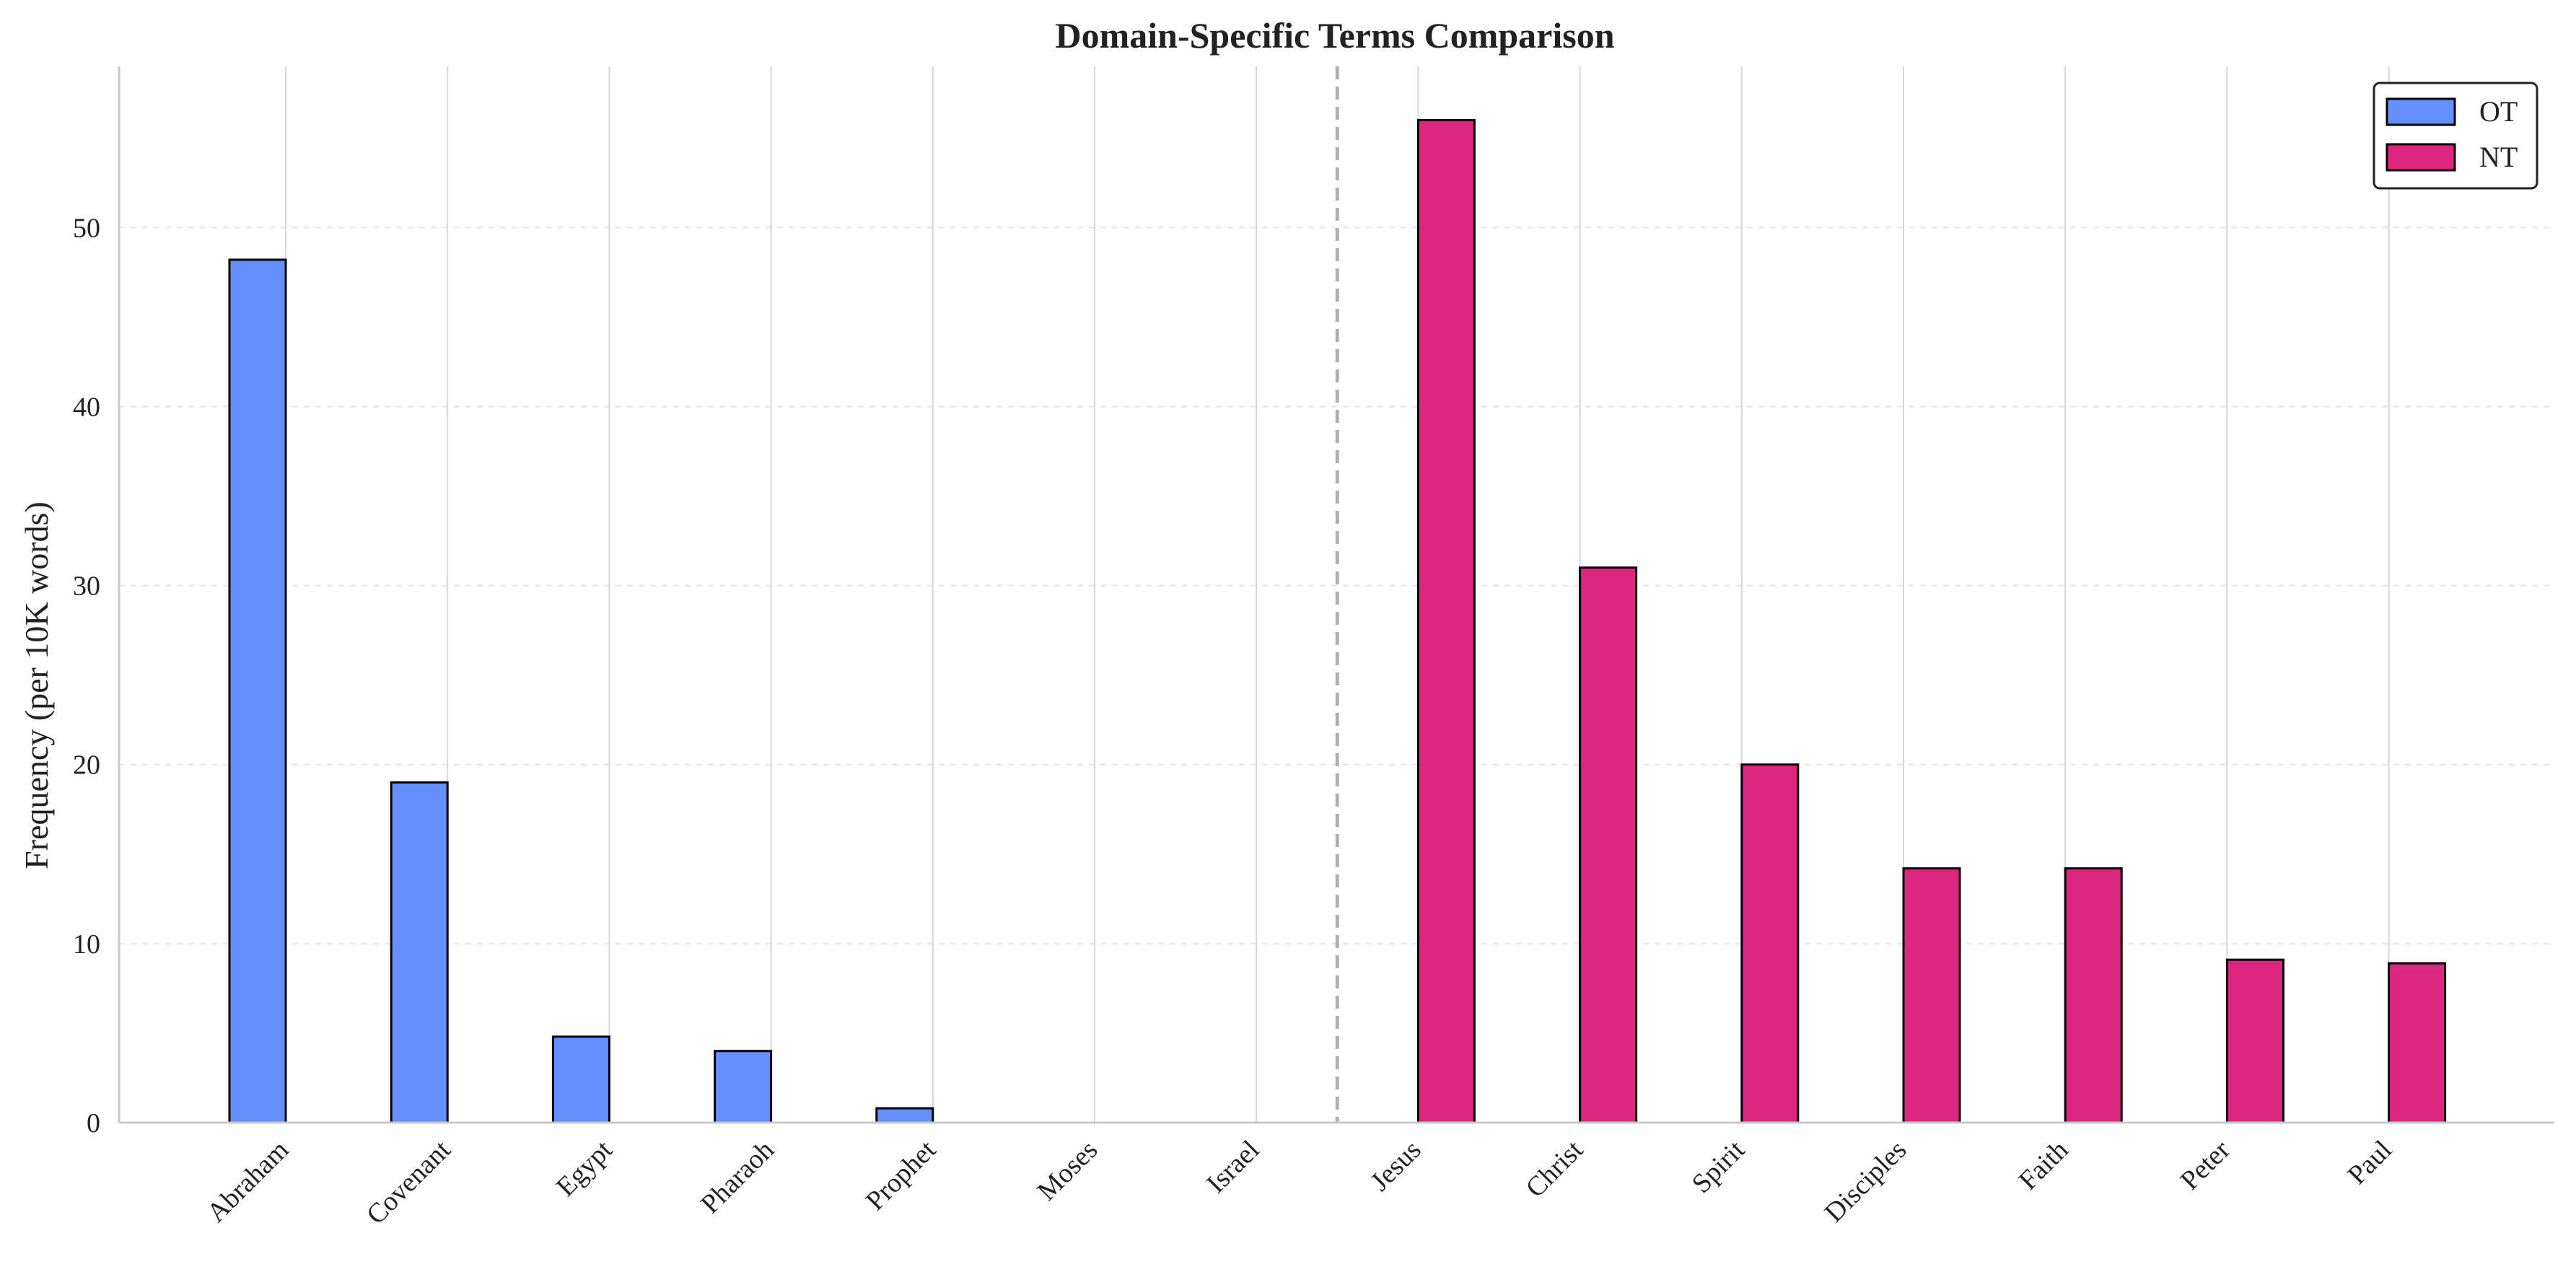 This screenshot has width=2576, height=1277. What do you see at coordinates (419, 953) in the screenshot?
I see `bar-ot-covenant` at bounding box center [419, 953].